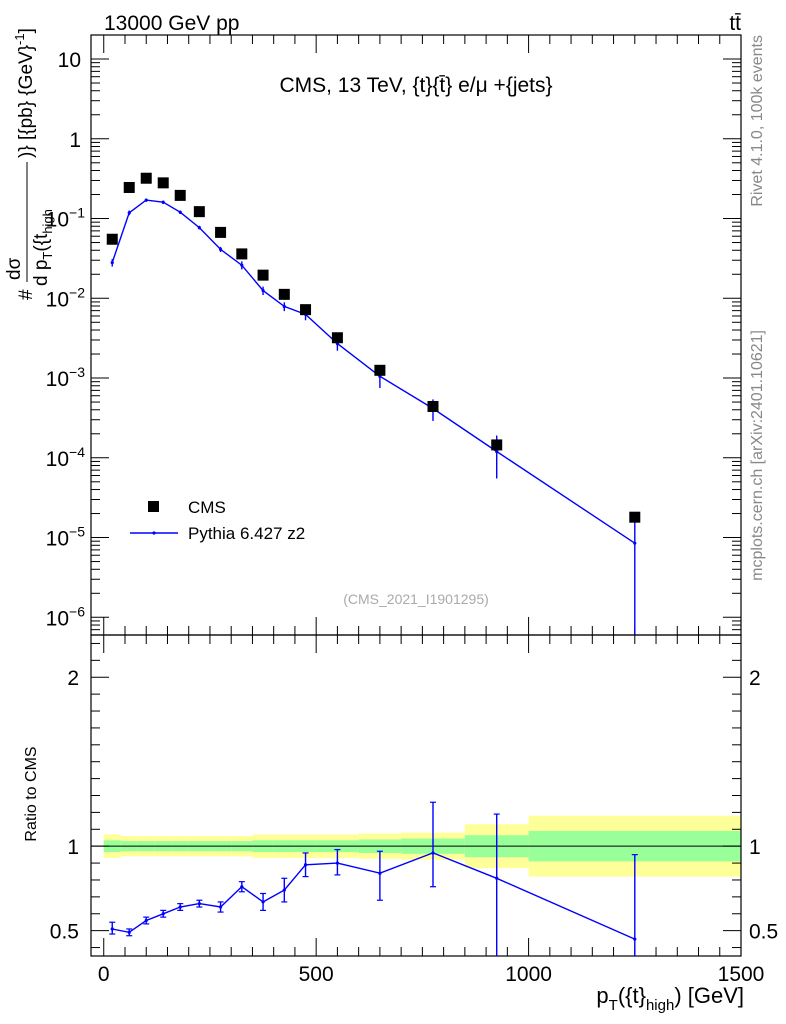 Image resolution: width=786 pixels, height=1024 pixels. I want to click on y-tick-label: 10⁻¹, so click(66, 218).